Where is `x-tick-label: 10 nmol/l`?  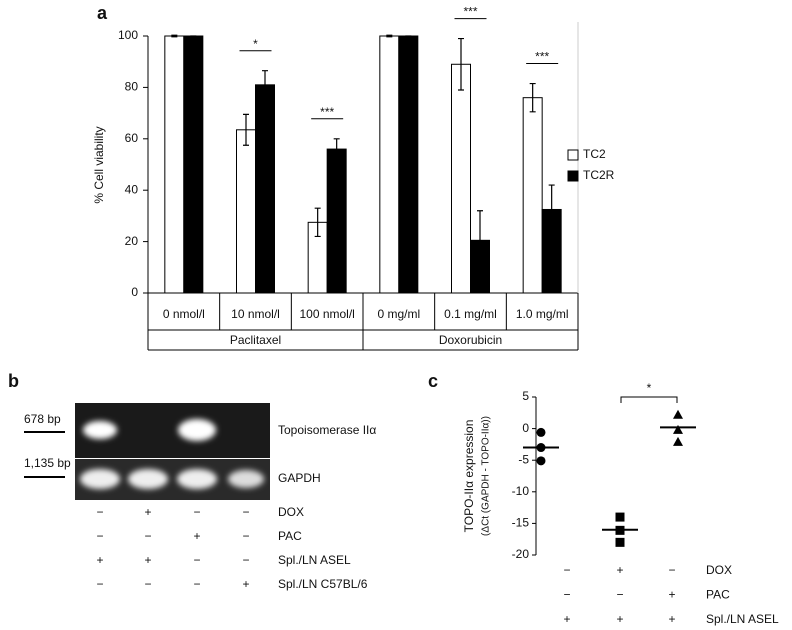
x-tick-label: 10 nmol/l is located at coordinates (255, 314).